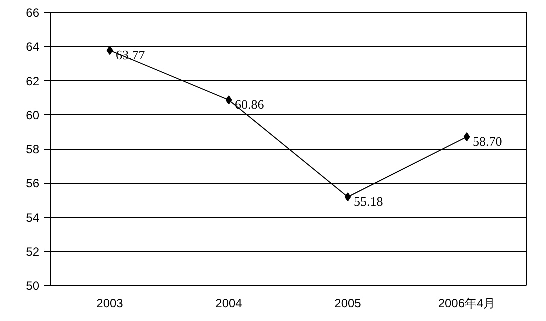 This screenshot has width=546, height=321. What do you see at coordinates (110, 303) in the screenshot?
I see `x-tick-label: 2003` at bounding box center [110, 303].